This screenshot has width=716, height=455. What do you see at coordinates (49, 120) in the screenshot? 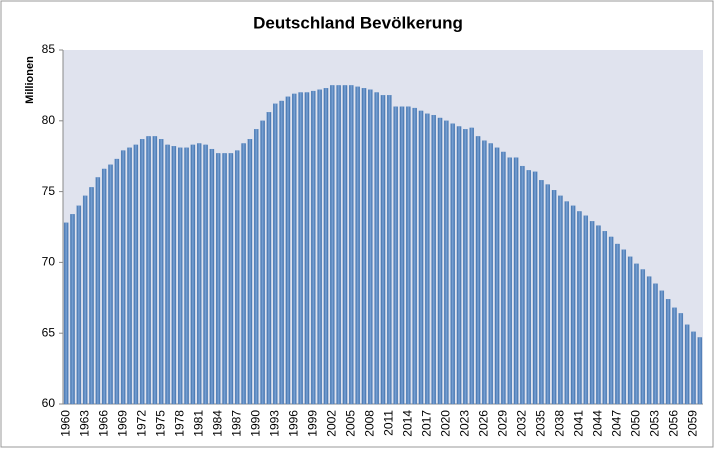
I see `y-tick-label: 80` at bounding box center [49, 120].